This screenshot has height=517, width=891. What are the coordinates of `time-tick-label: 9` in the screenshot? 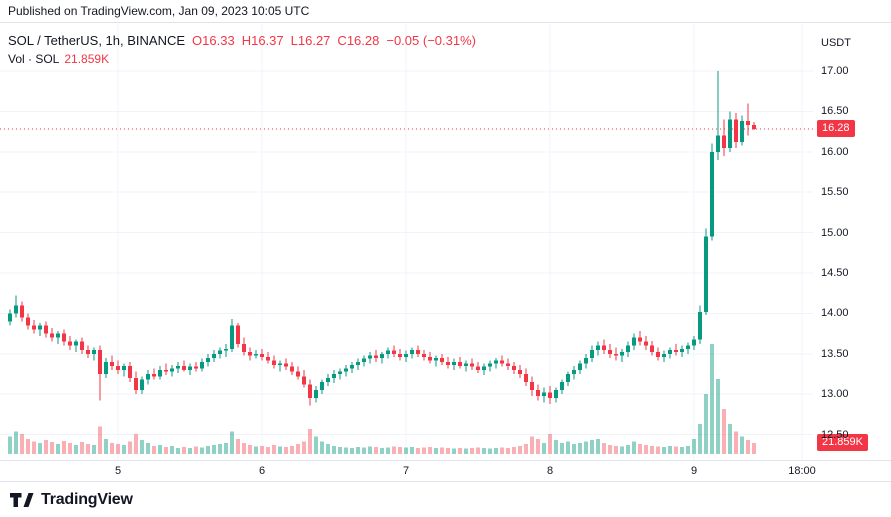 It's located at (694, 471).